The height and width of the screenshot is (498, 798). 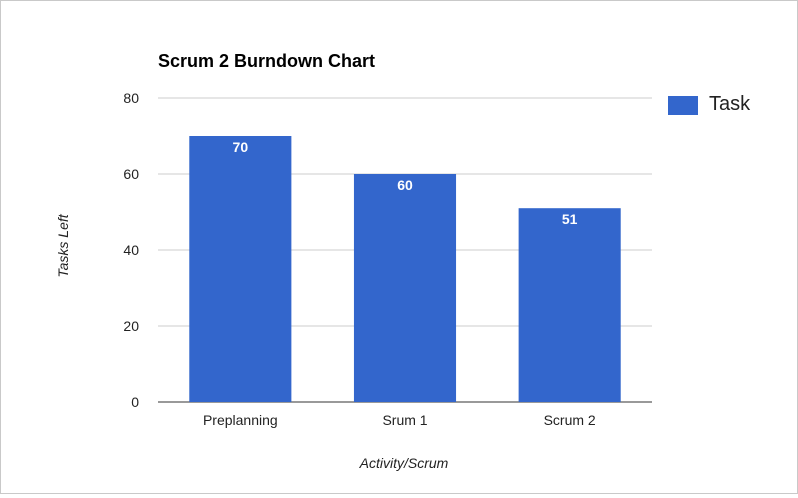 What do you see at coordinates (240, 269) in the screenshot?
I see `bar-preplanning` at bounding box center [240, 269].